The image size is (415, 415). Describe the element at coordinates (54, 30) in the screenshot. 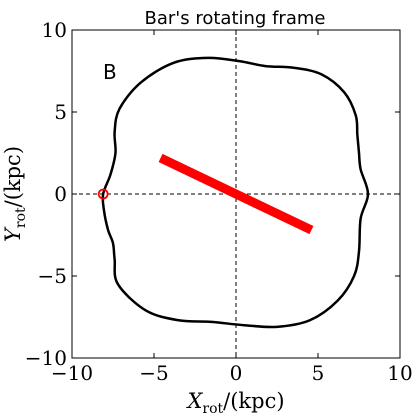

I see `y-tick-label: 10` at that location.